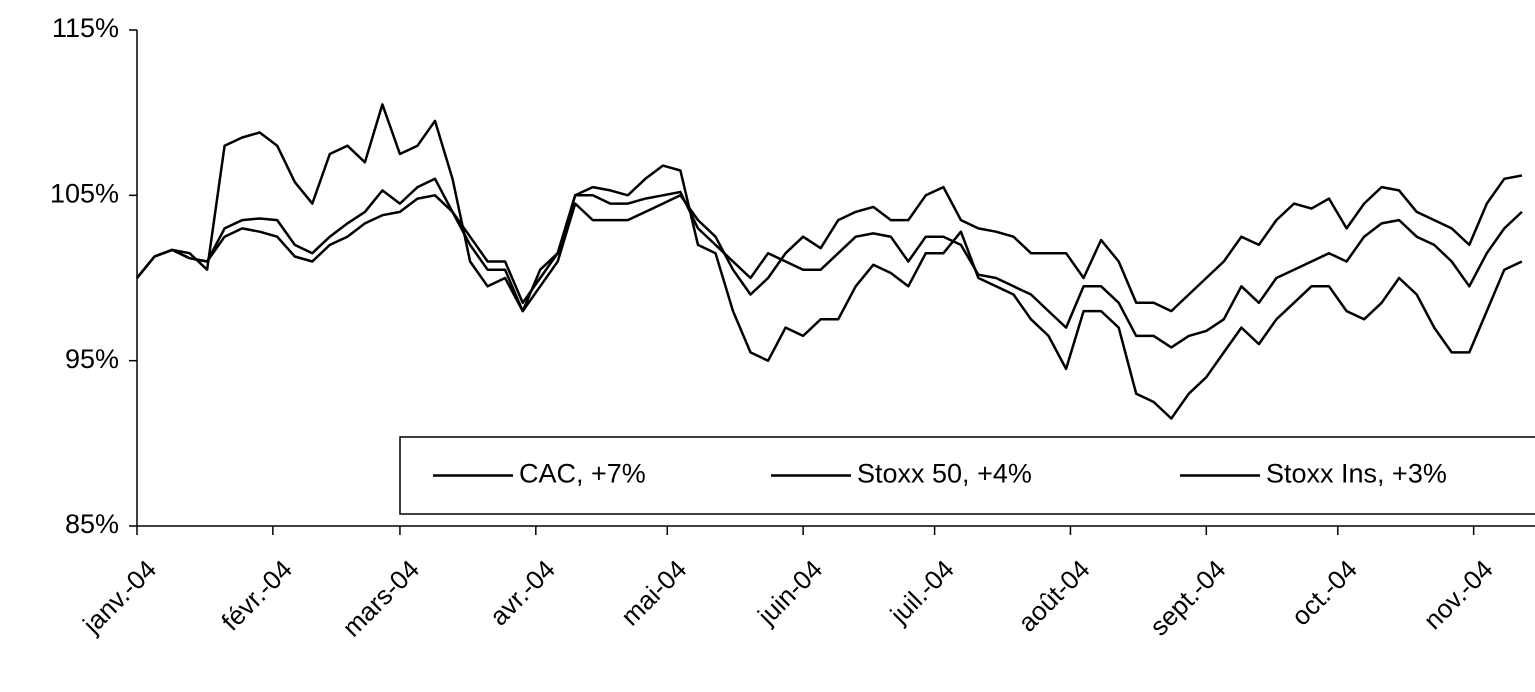  I want to click on y-tick-label: 85%, so click(92, 524).